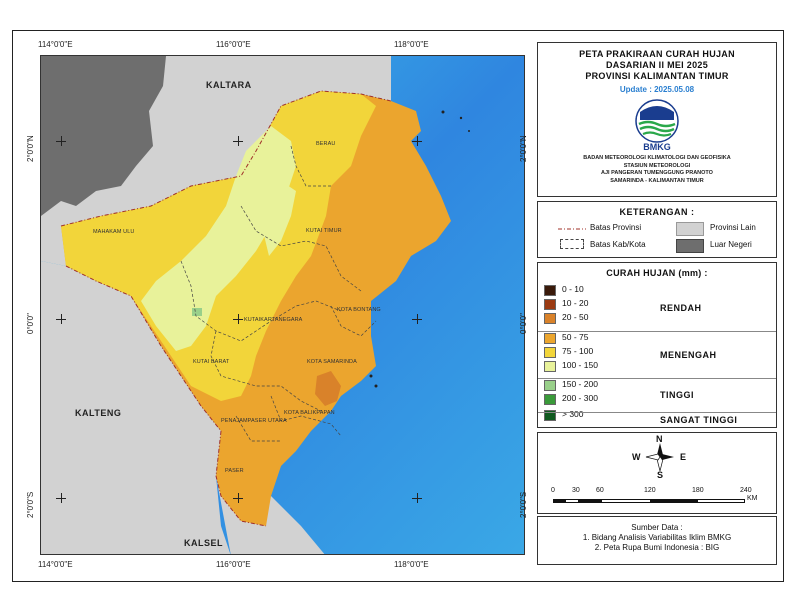 Image resolution: width=796 pixels, height=597 pixels. Describe the element at coordinates (731, 244) in the screenshot. I see `legend-luar-negeri: Luar Negeri` at that location.